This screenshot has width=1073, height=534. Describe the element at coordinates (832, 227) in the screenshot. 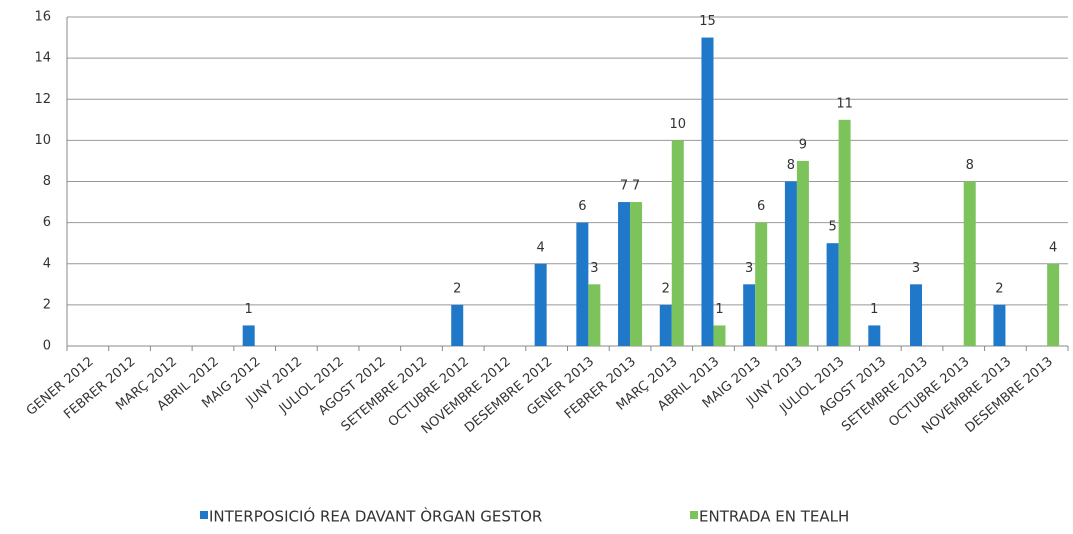

I see `data-label: 5` at that location.